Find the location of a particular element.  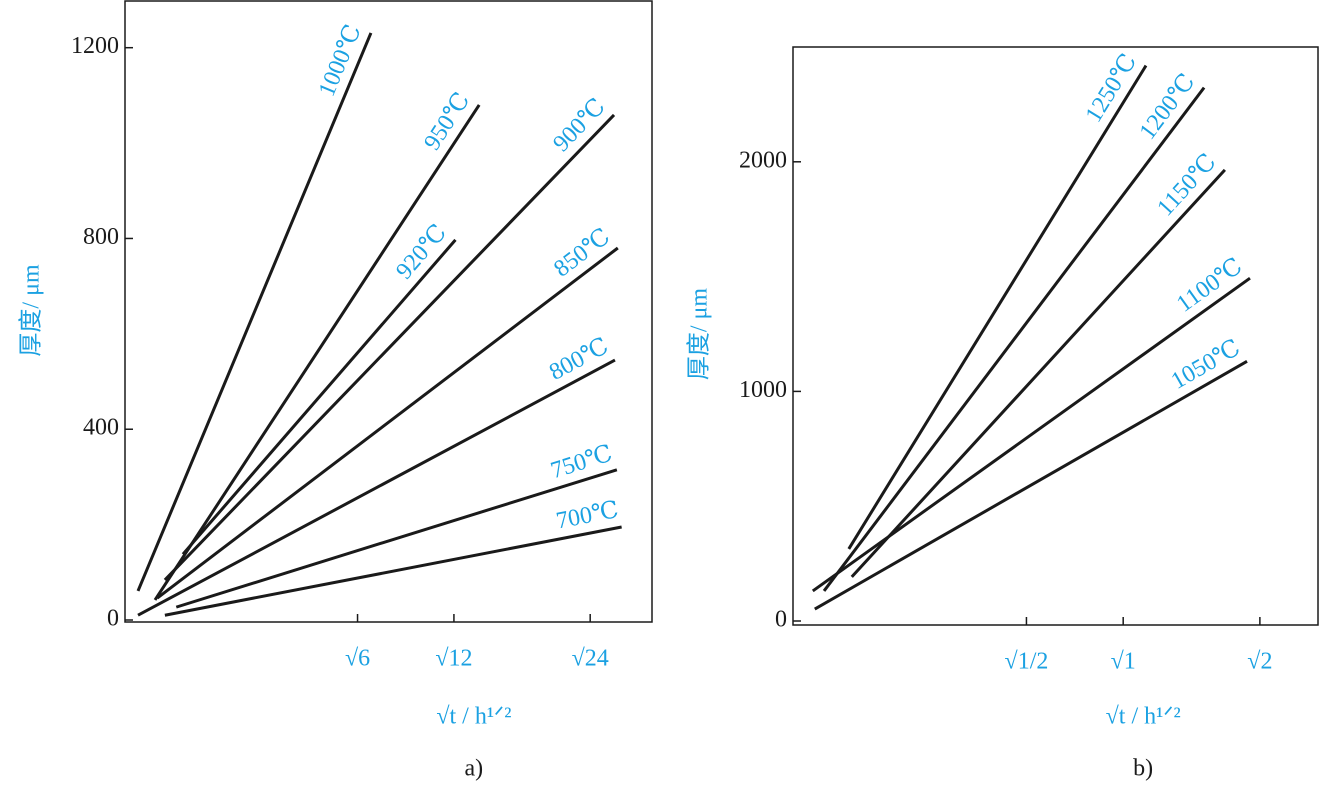

x-tick-label: √6 is located at coordinates (357, 659).